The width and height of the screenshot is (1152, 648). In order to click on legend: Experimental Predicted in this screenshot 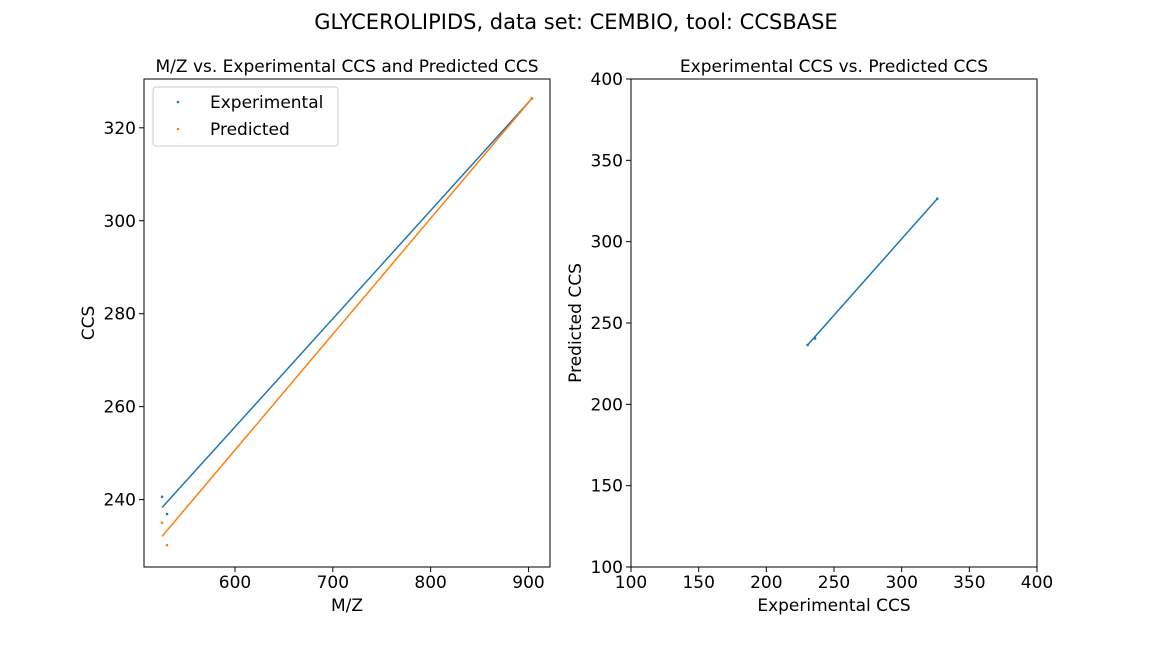, I will do `click(245, 116)`.